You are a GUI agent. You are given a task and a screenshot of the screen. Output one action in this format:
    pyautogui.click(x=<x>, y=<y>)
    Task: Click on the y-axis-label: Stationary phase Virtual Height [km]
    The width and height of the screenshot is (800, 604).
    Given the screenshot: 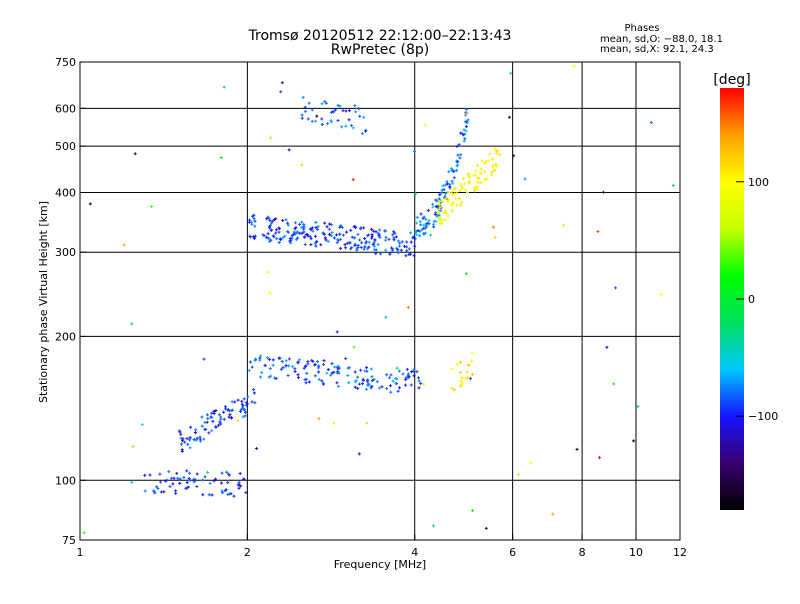 What is the action you would take?
    pyautogui.click(x=43, y=302)
    